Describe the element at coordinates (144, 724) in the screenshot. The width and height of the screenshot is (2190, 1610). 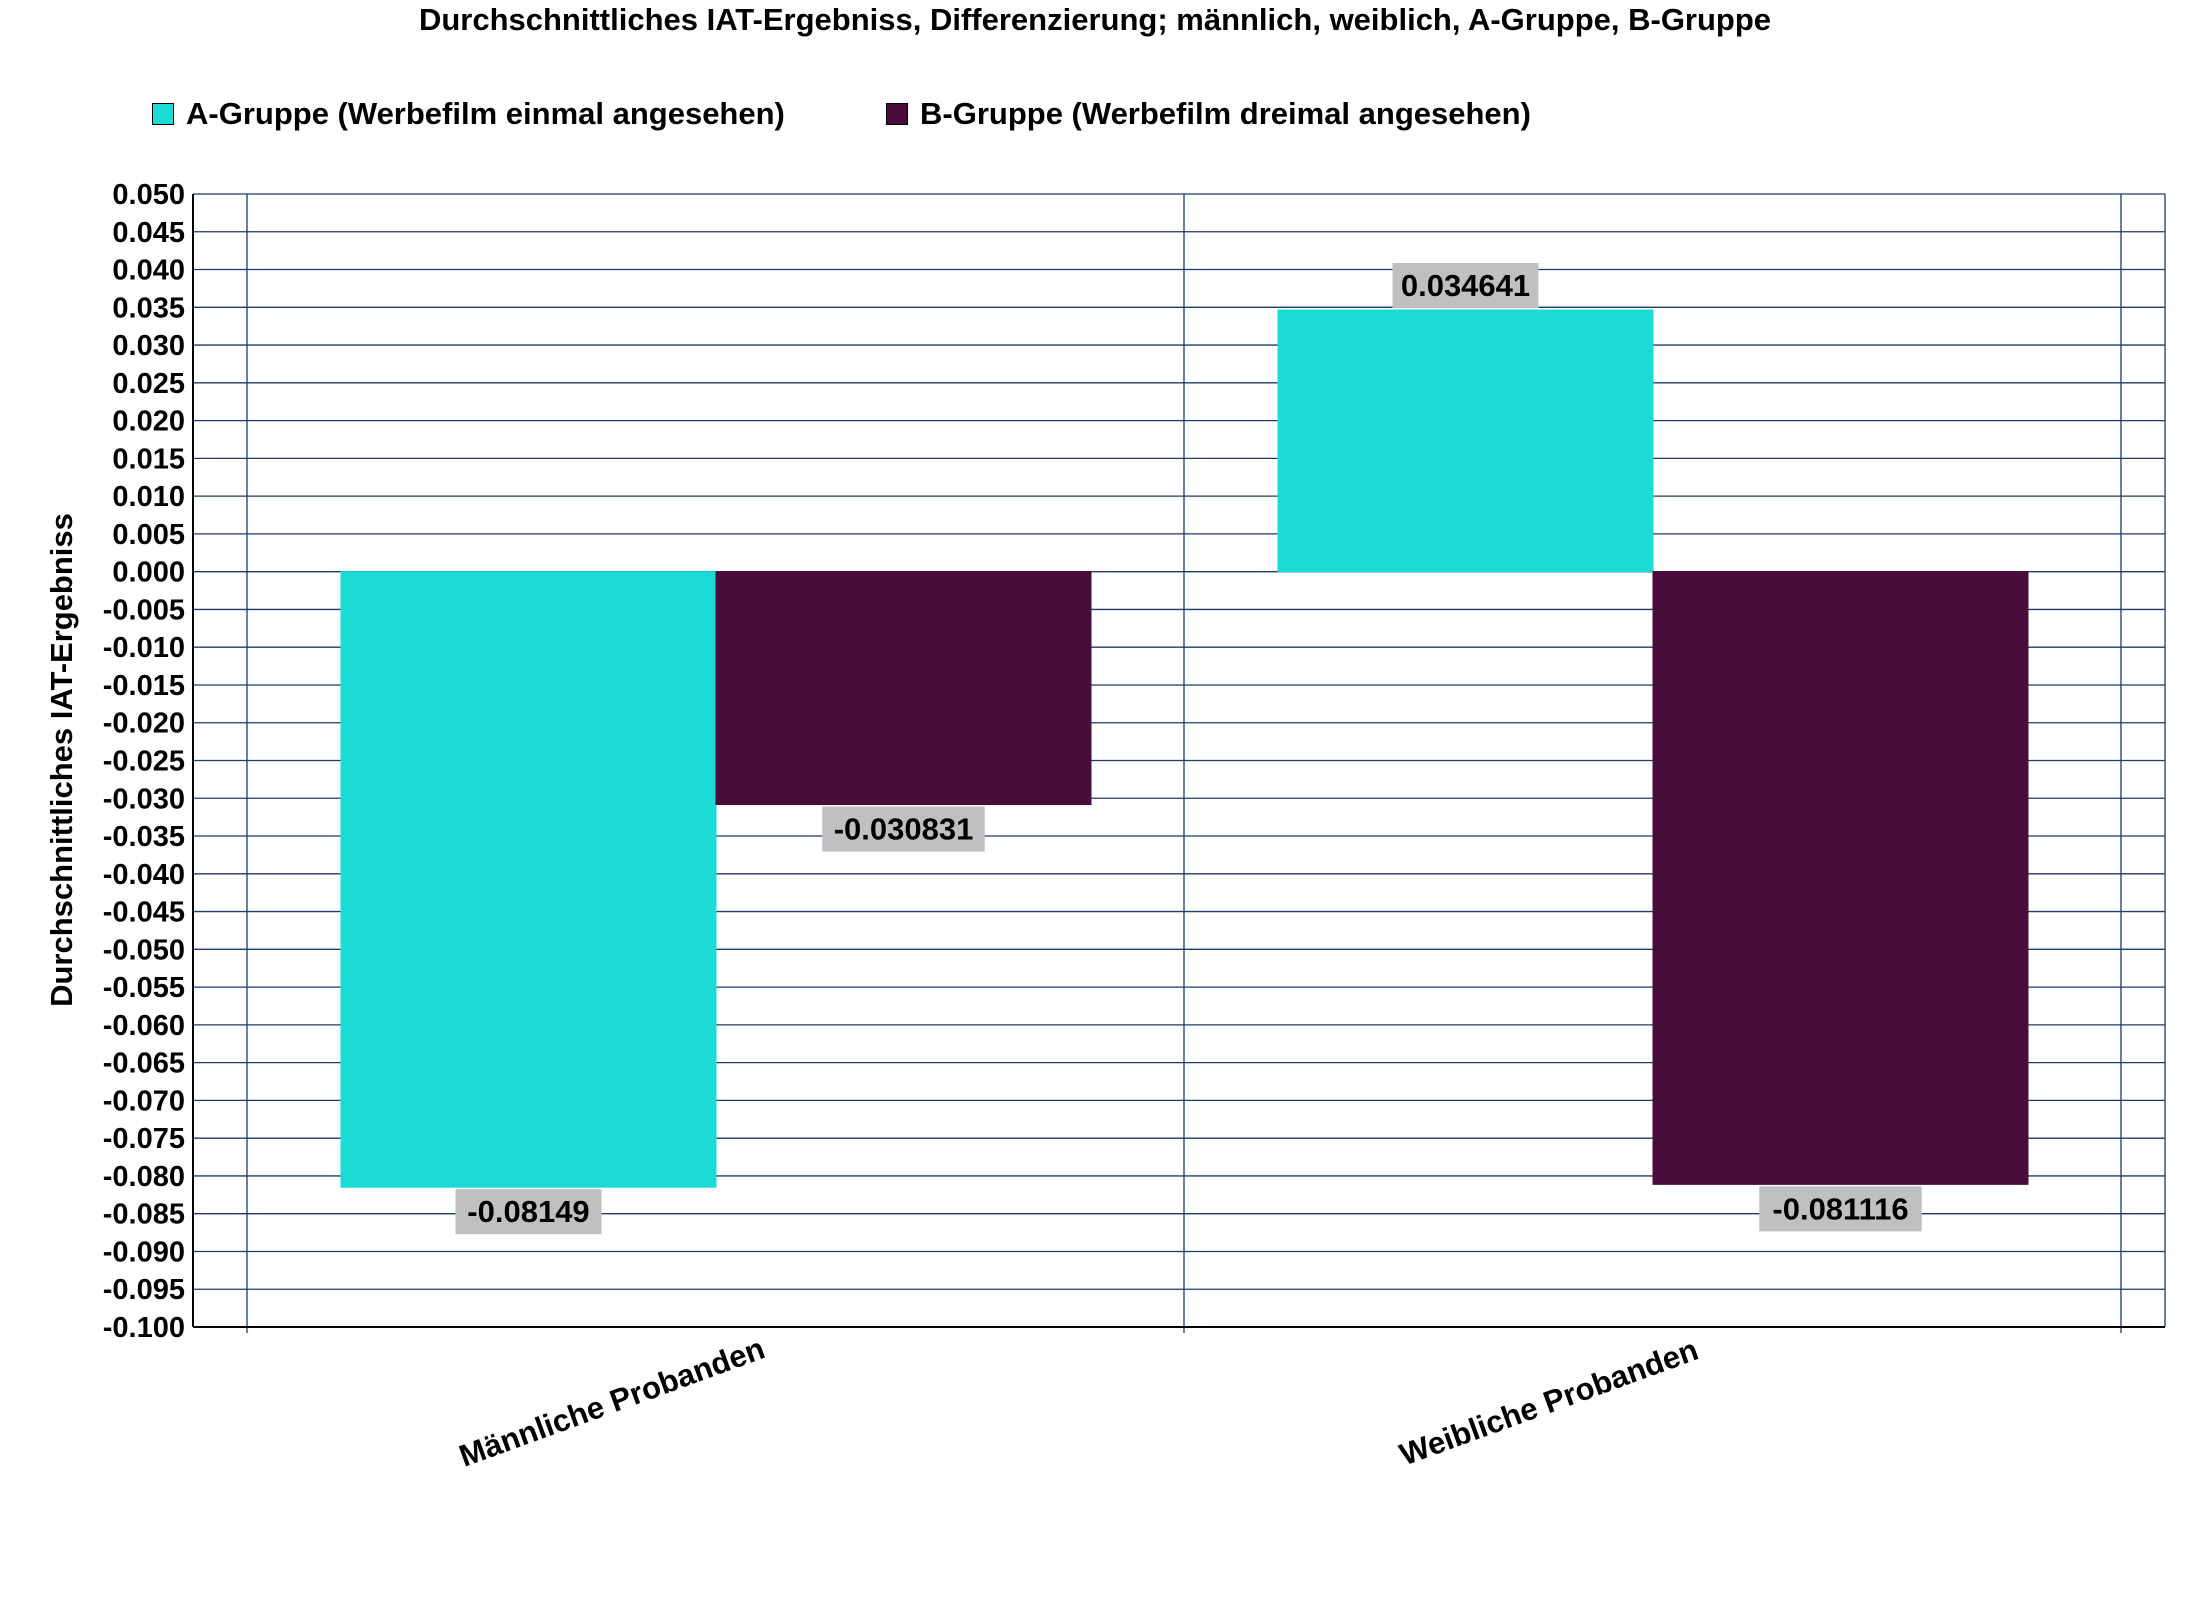
I see `y-tick-label: -0.020` at that location.